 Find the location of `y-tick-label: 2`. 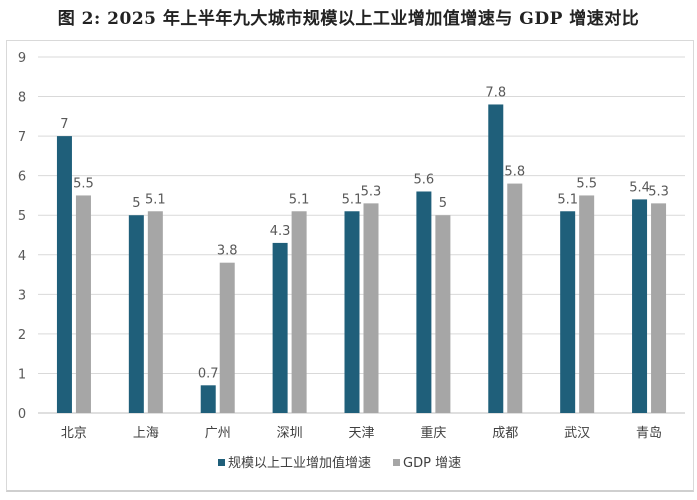

y-tick-label: 2 is located at coordinates (22, 335).